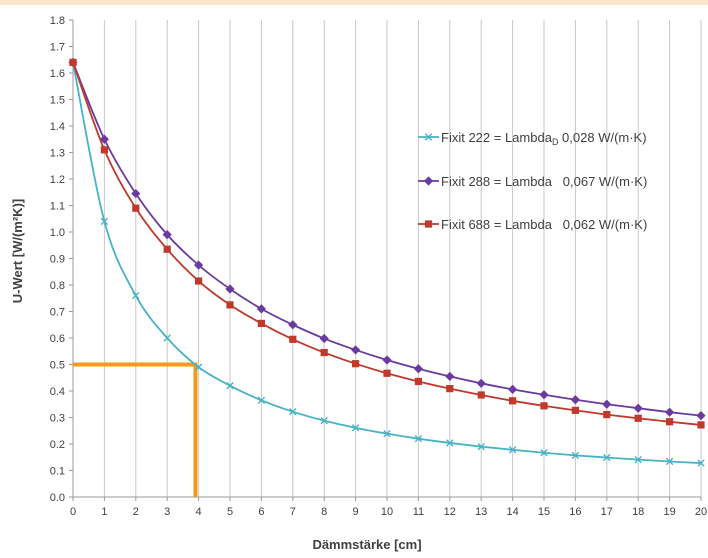 The image size is (708, 558). What do you see at coordinates (136, 512) in the screenshot?
I see `x-tick-label: 2` at bounding box center [136, 512].